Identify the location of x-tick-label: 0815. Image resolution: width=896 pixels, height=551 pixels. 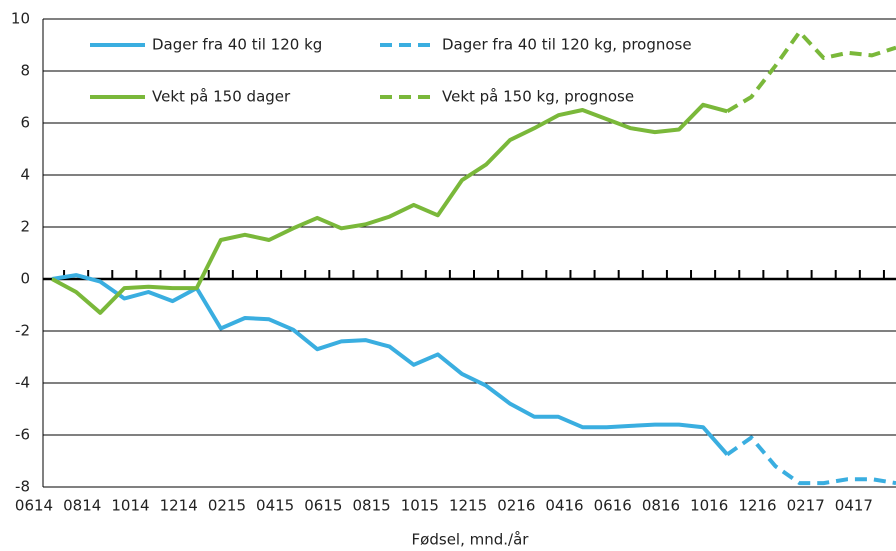
(372, 506).